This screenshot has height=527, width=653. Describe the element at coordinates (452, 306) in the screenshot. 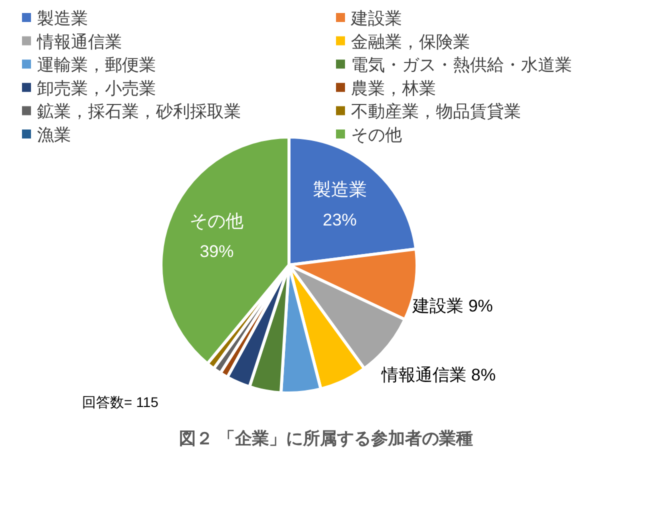

I see `category-label: 建設業 9%` at that location.